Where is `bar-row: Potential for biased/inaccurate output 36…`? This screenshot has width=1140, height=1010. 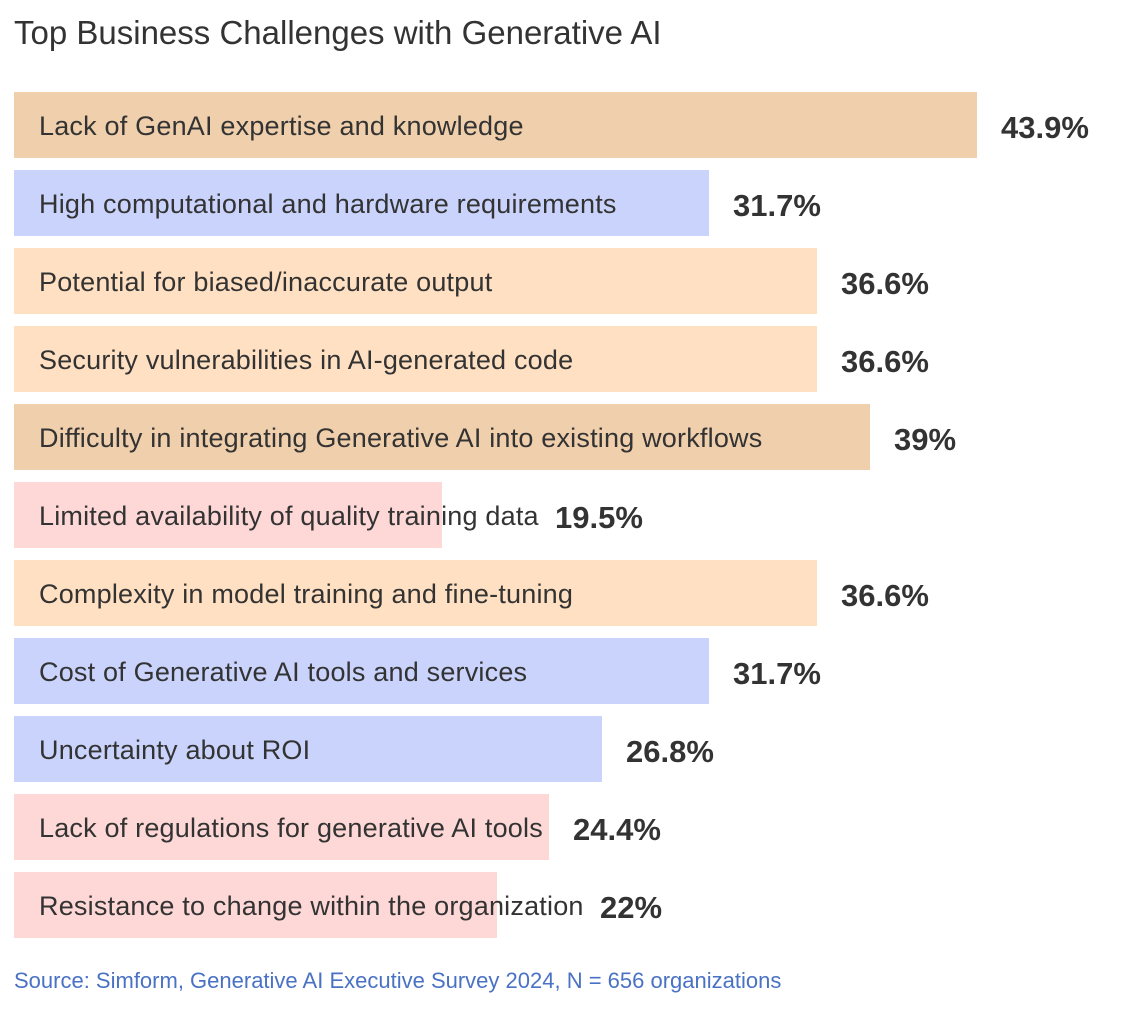
bar-row: Potential for biased/inaccurate output 36… is located at coordinates (569, 281).